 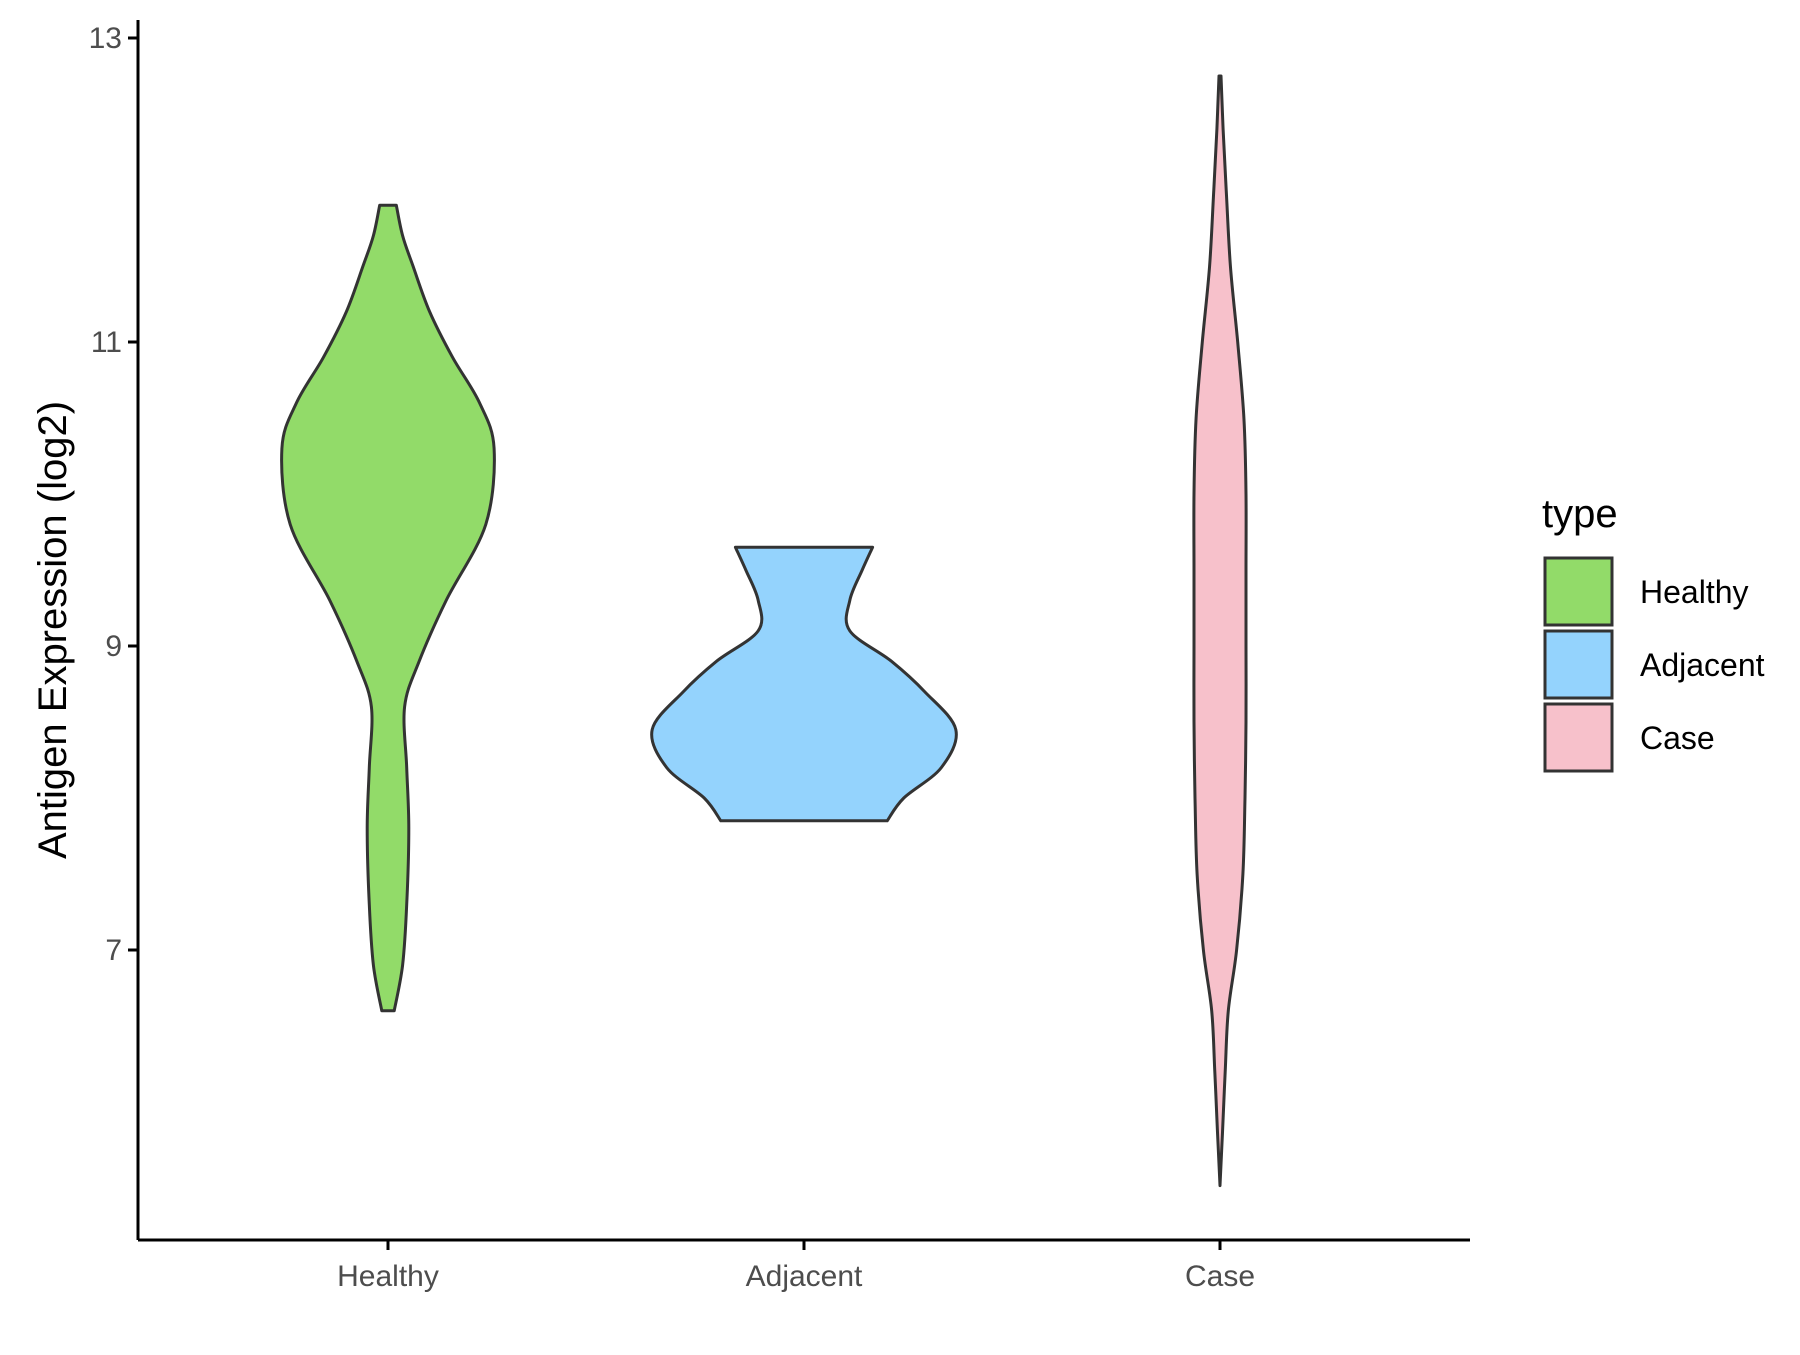 What do you see at coordinates (1580, 514) in the screenshot?
I see `legend-title: type` at bounding box center [1580, 514].